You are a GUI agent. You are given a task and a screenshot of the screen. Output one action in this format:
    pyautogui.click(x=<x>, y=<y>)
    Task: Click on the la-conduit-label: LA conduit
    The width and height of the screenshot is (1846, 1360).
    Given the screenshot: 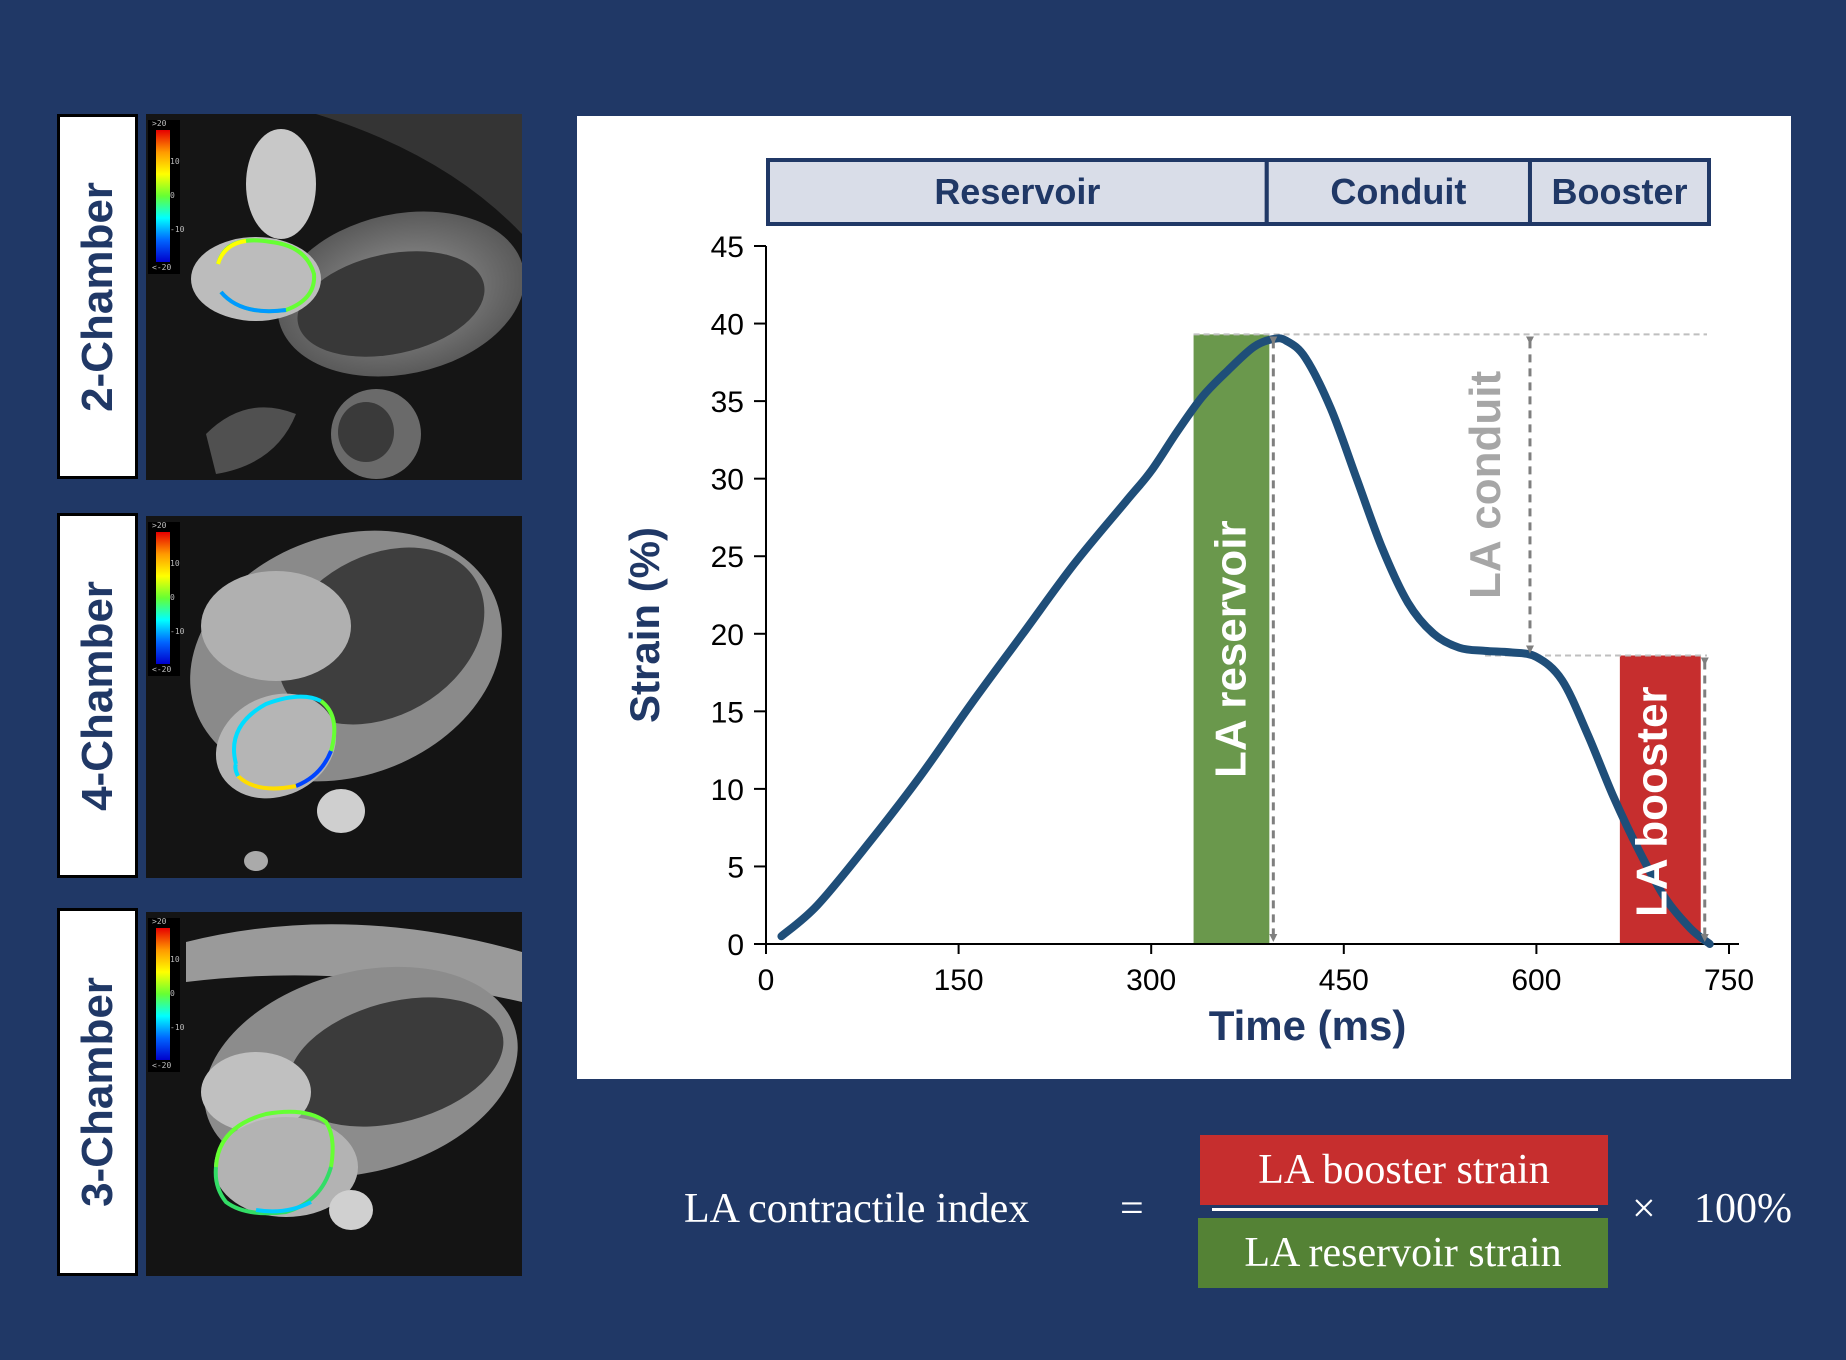 What is the action you would take?
    pyautogui.click(x=1485, y=485)
    